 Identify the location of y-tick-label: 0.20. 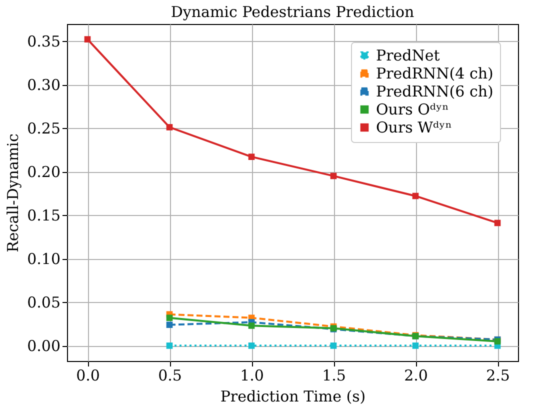
(43, 172).